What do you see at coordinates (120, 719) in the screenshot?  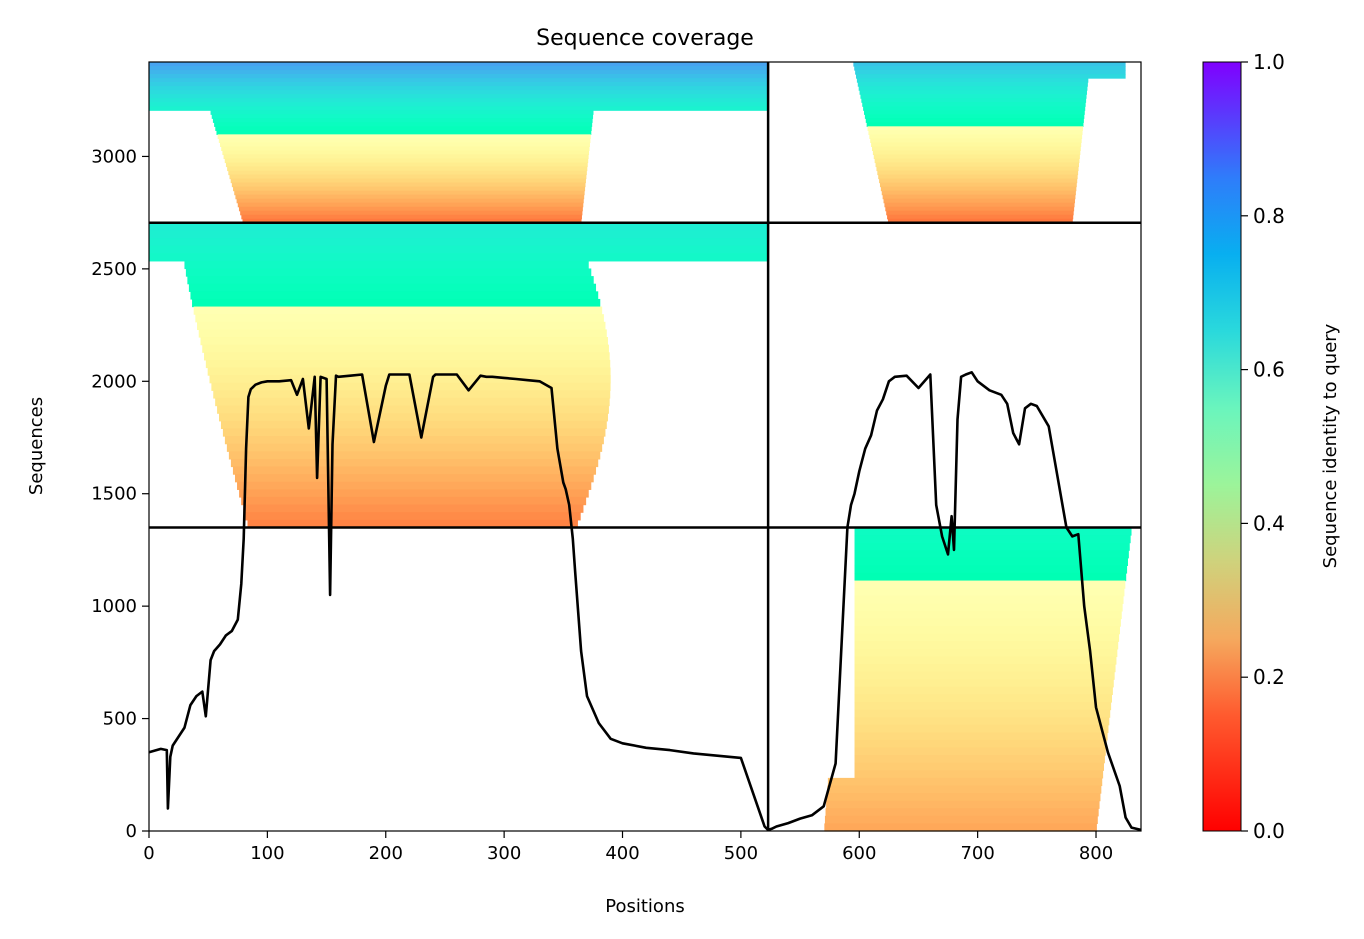 I see `y-tick-label: 500` at bounding box center [120, 719].